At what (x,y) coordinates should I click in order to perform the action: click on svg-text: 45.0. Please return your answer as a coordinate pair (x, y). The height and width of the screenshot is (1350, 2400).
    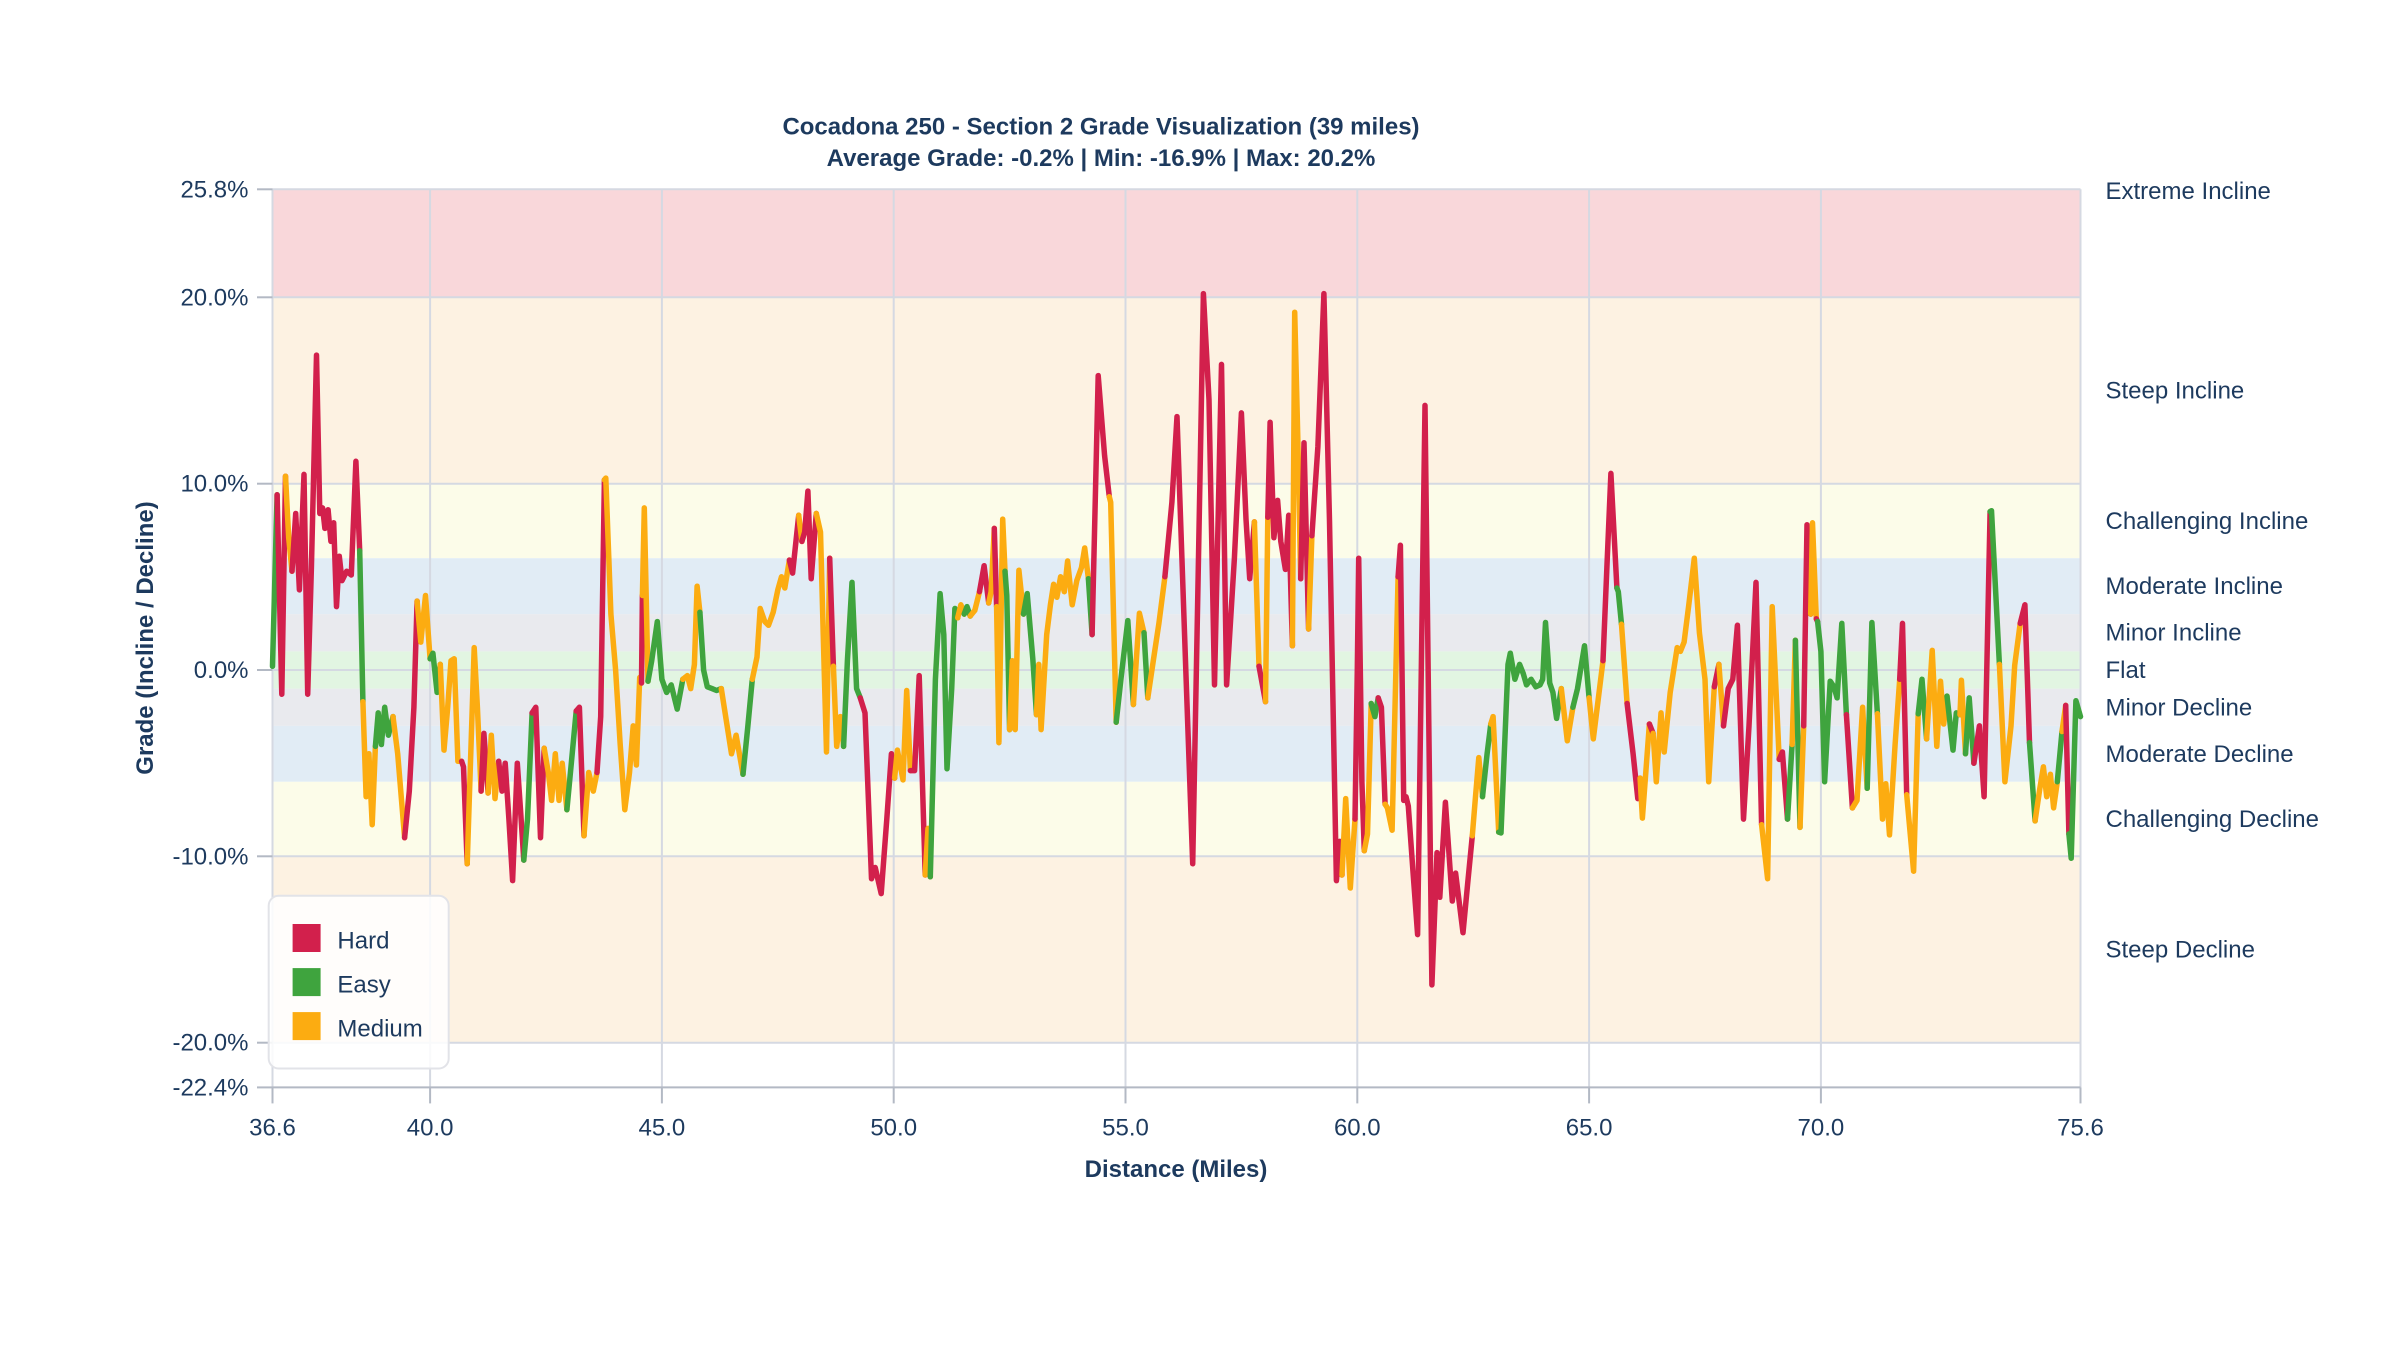
    Looking at the image, I should click on (662, 1127).